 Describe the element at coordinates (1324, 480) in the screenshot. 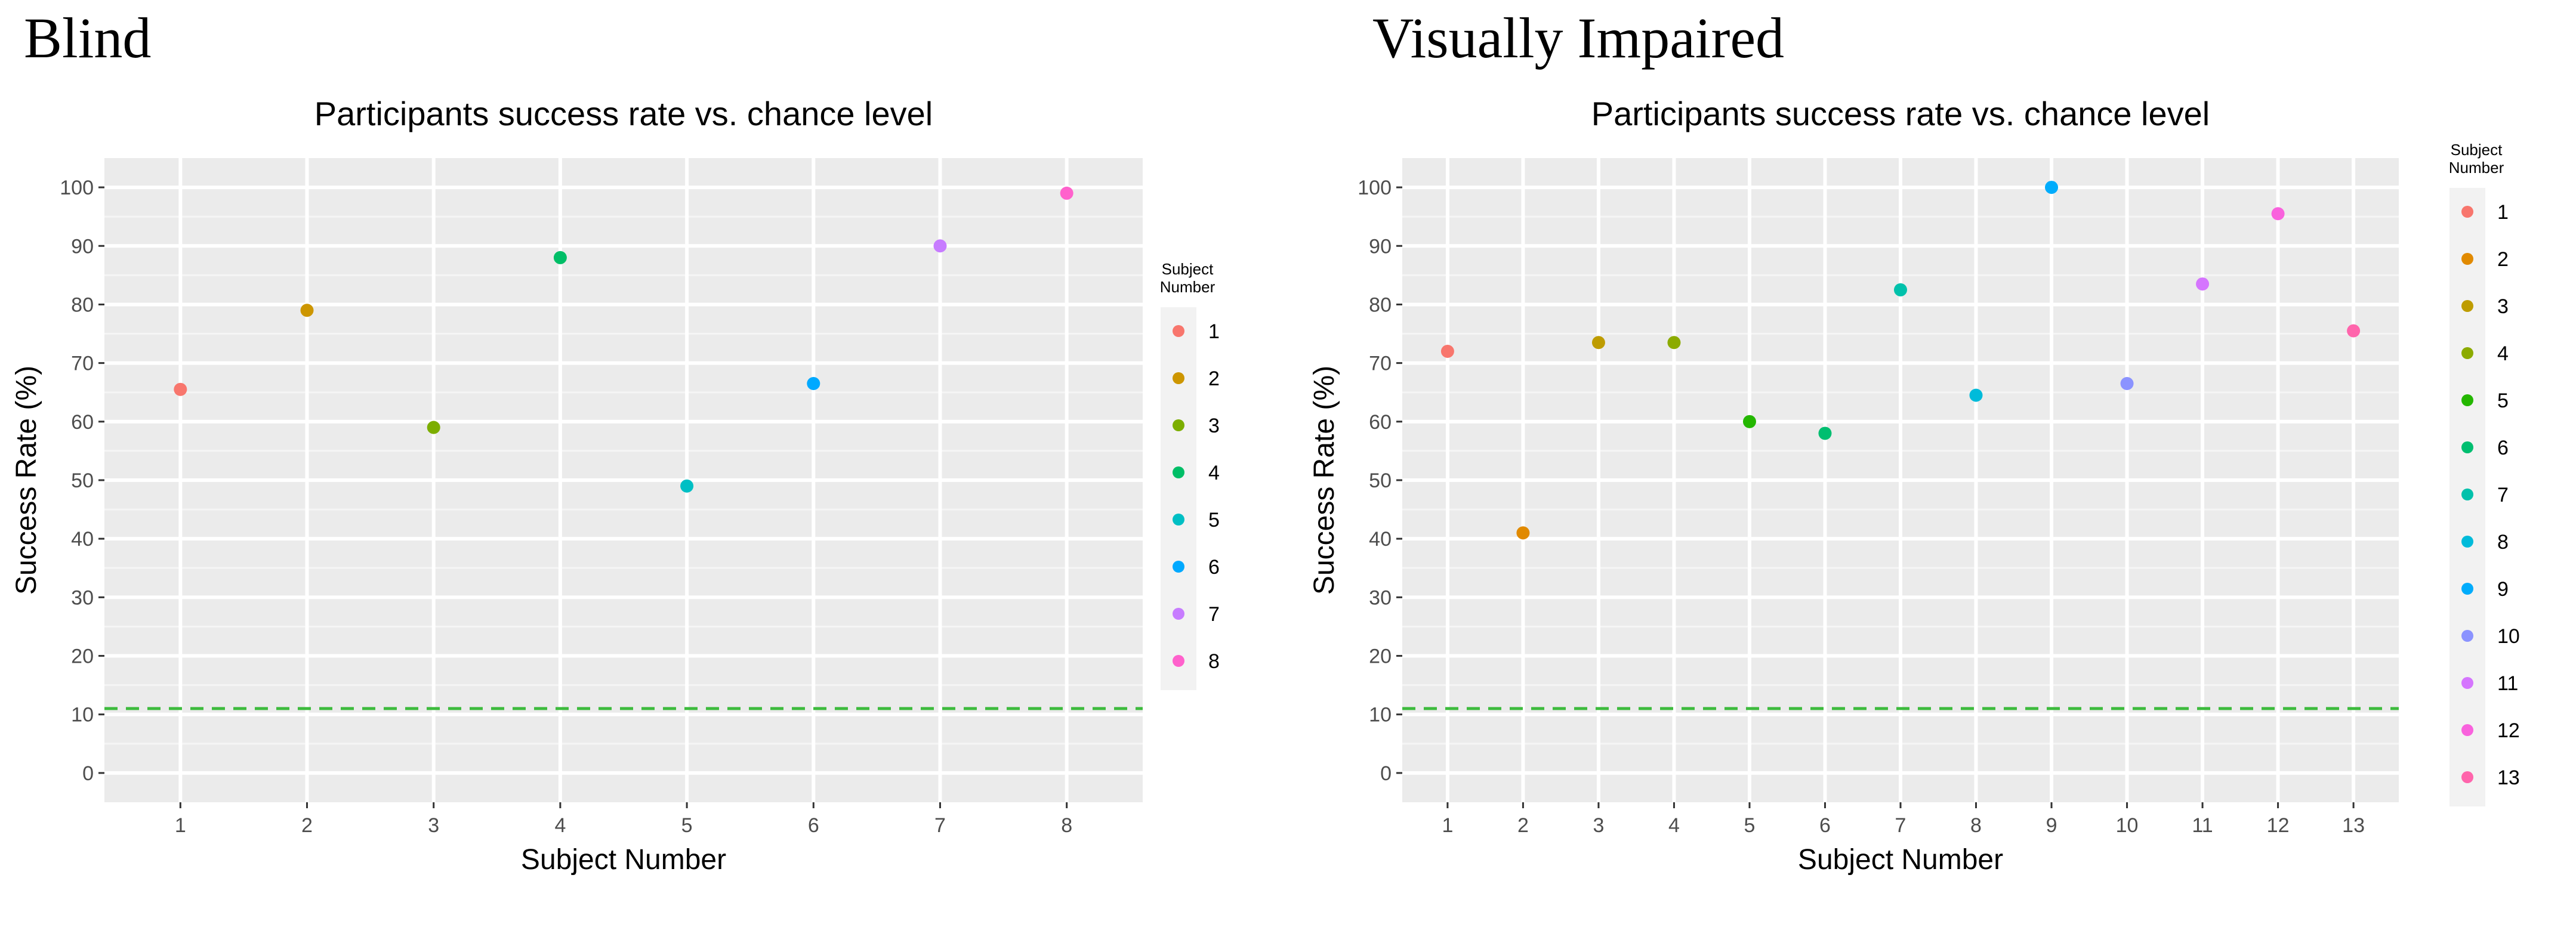

I see `y-axis-label: Success Rate (%)` at that location.